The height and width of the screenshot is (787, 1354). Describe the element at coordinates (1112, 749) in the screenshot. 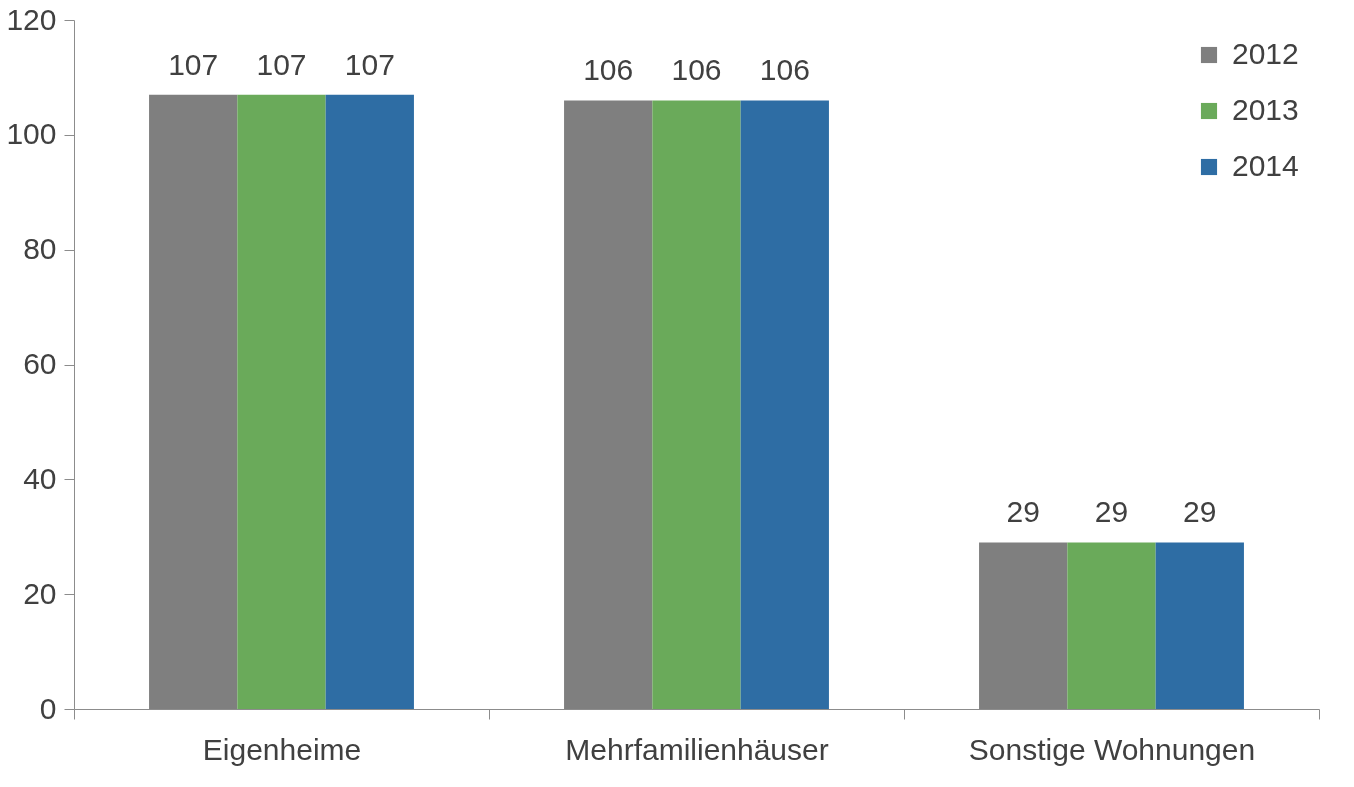

I see `x-tick-label: Sonstige Wohnungen` at that location.